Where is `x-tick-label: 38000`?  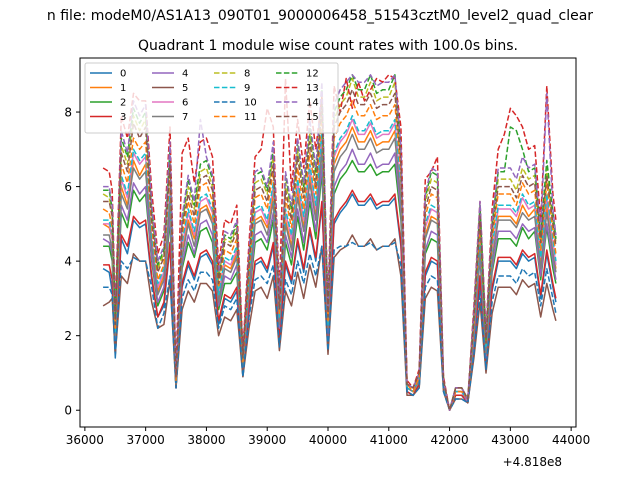 x-tick-label: 38000 is located at coordinates (206, 440).